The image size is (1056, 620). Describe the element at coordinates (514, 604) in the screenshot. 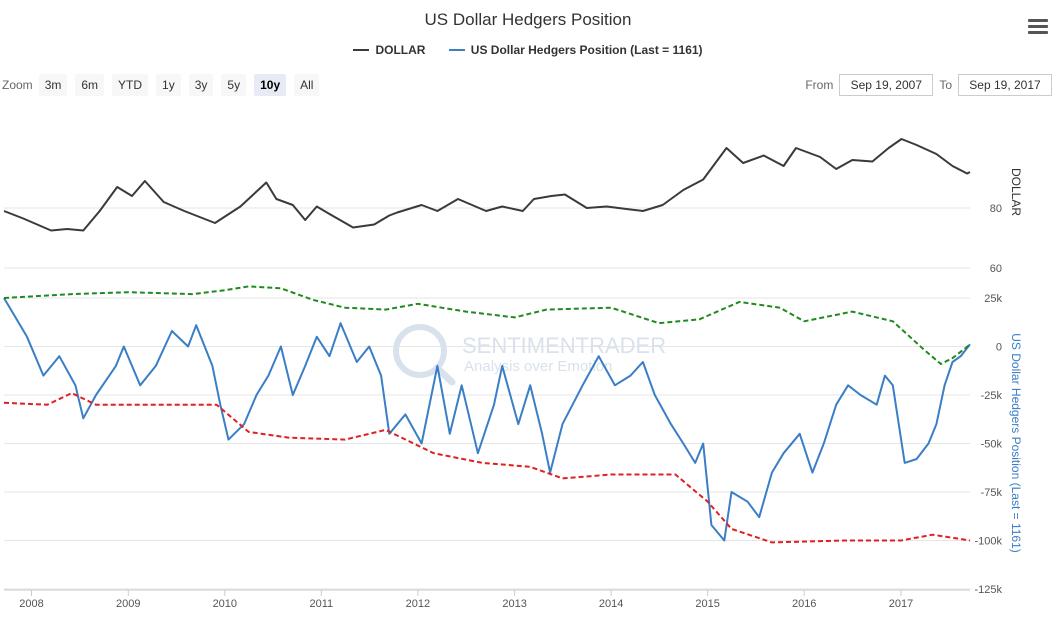

I see `x-tick-label: 2013` at that location.